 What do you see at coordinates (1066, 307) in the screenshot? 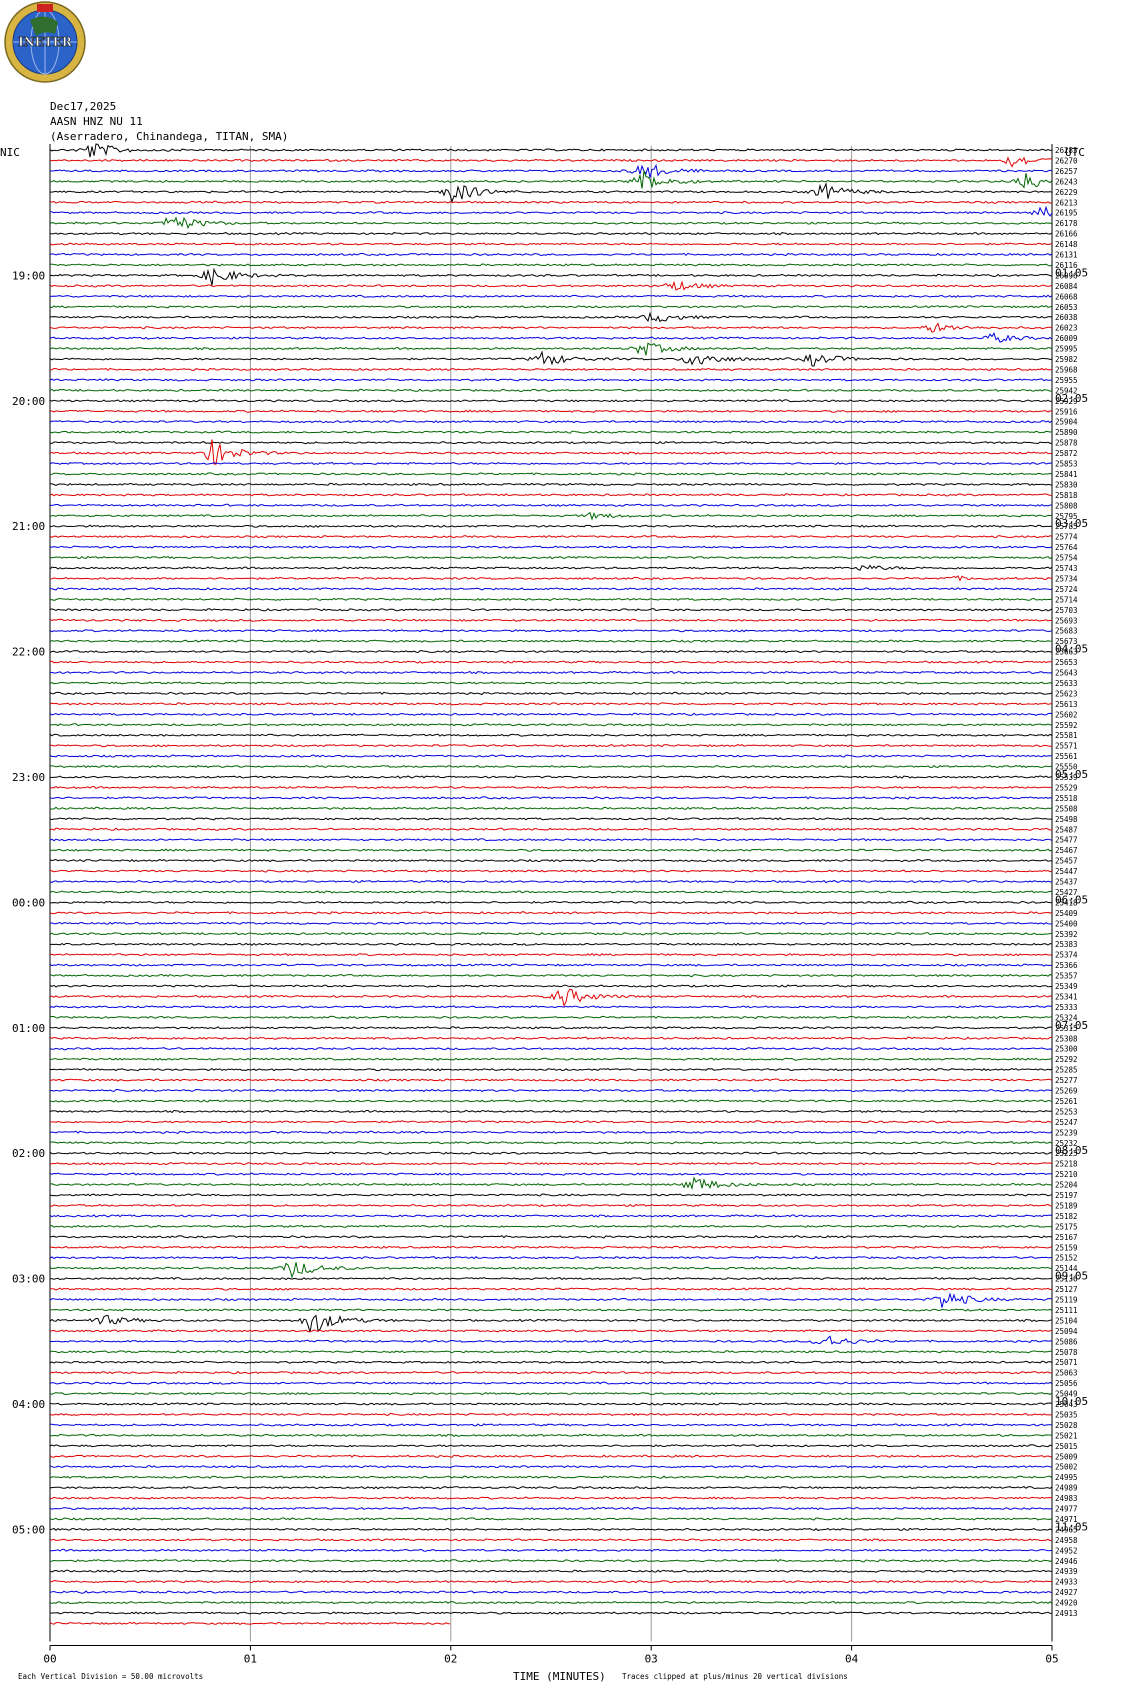
I see `trace-count-label: 26053` at bounding box center [1066, 307].